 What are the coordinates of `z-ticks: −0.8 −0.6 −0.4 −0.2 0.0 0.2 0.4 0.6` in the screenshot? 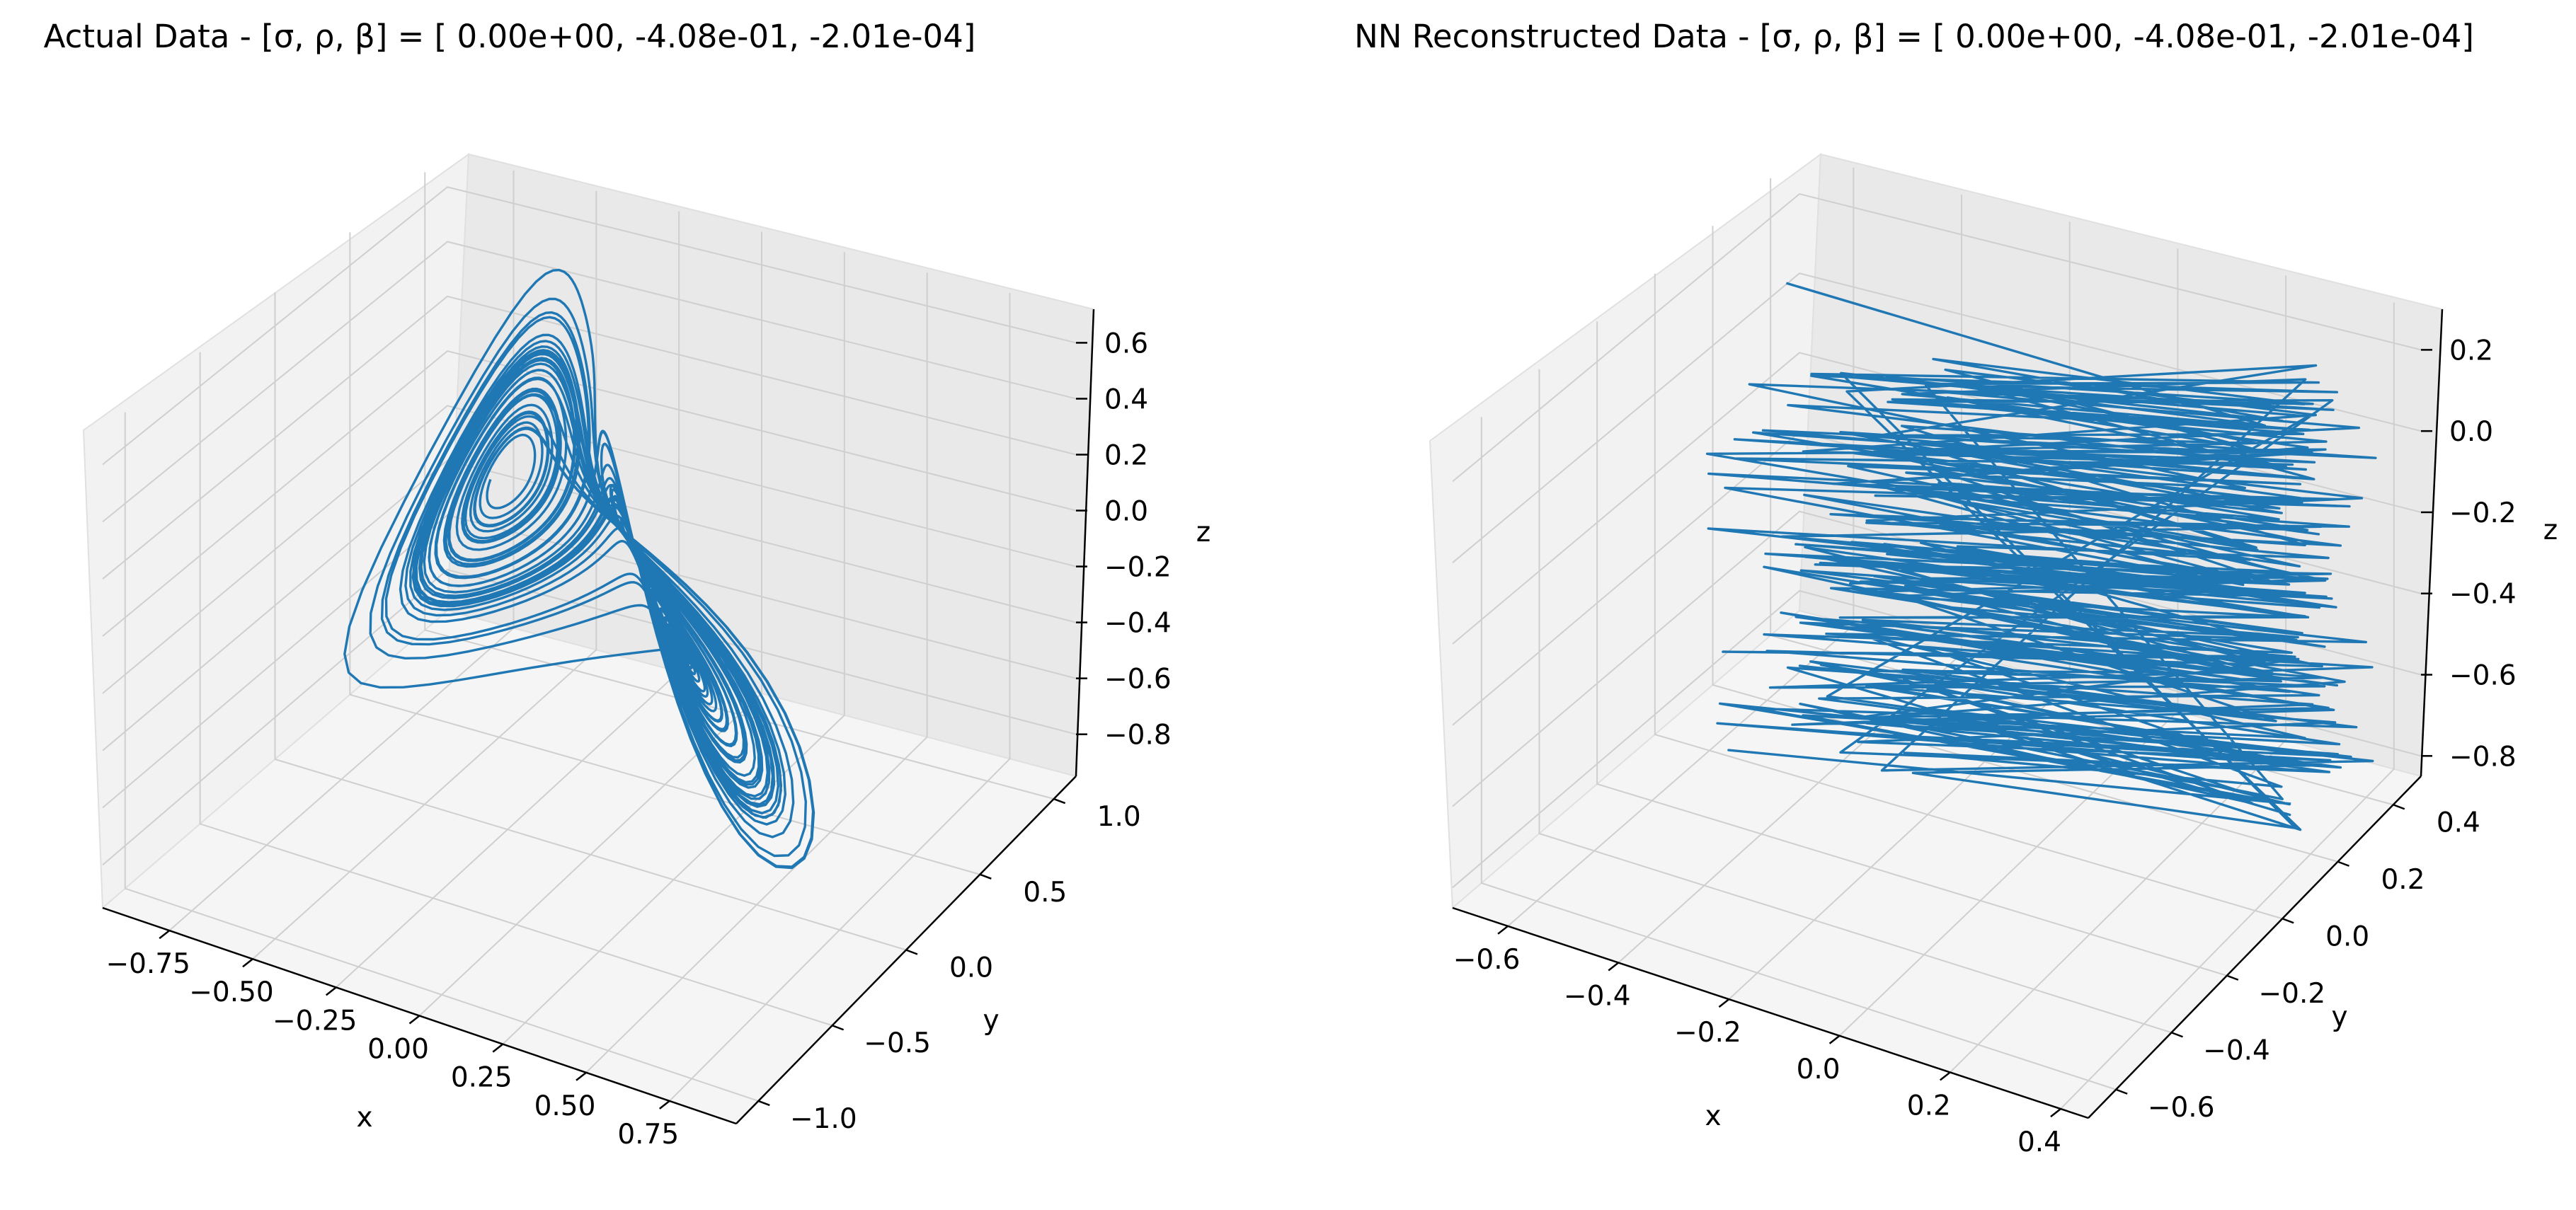 It's located at (1124, 539).